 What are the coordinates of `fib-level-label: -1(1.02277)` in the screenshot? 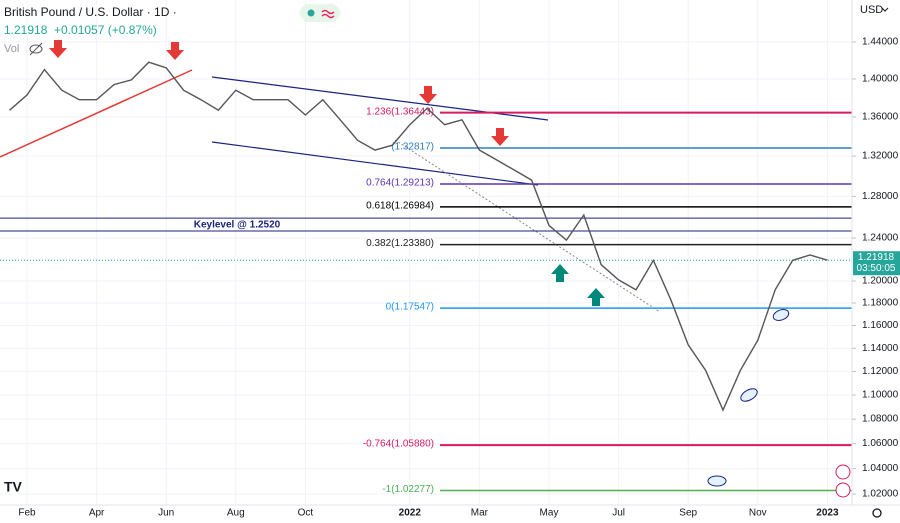 It's located at (408, 489).